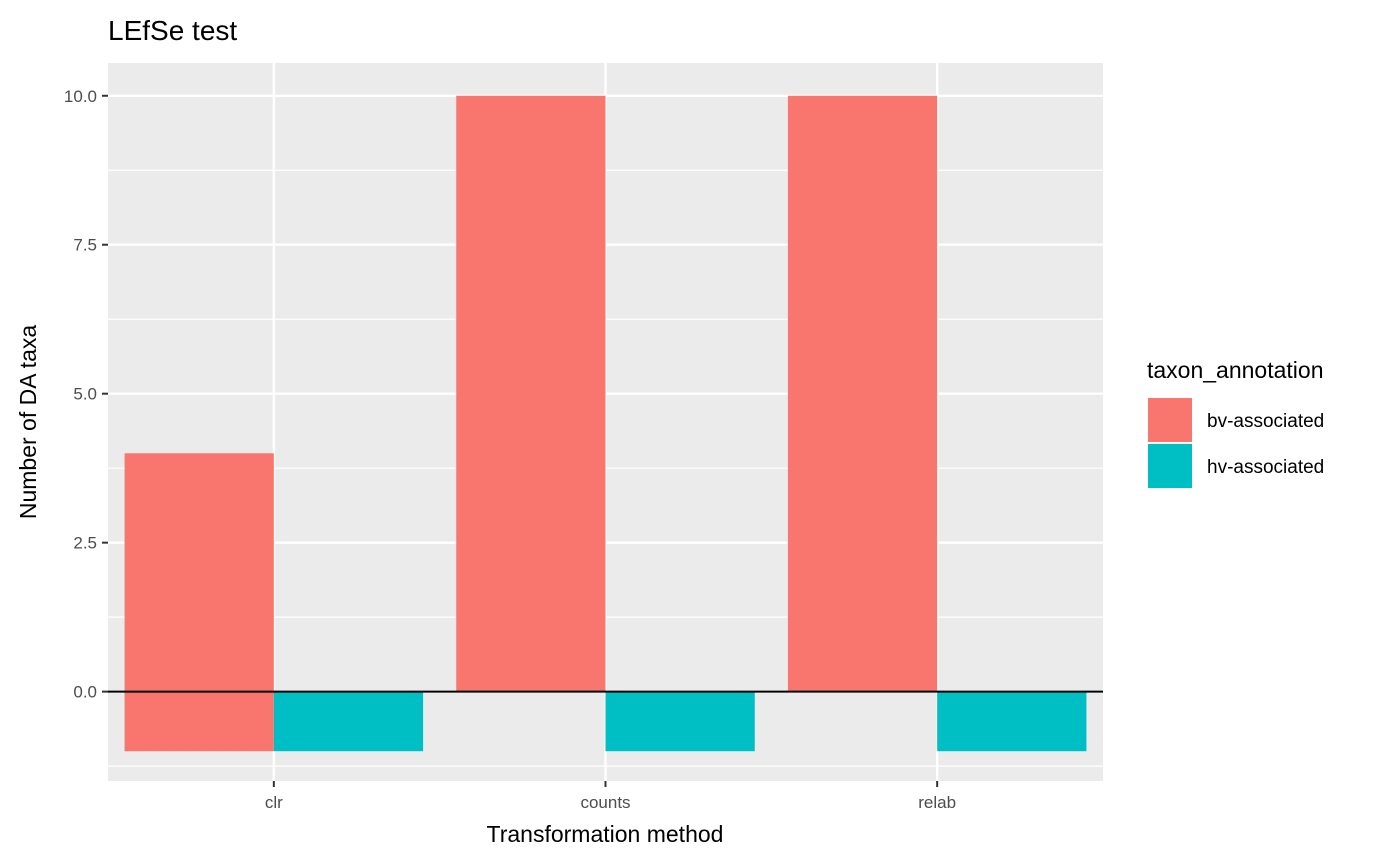  I want to click on y-axis: 0.0 2.5 5.0 7.5 10.0, so click(86, 394).